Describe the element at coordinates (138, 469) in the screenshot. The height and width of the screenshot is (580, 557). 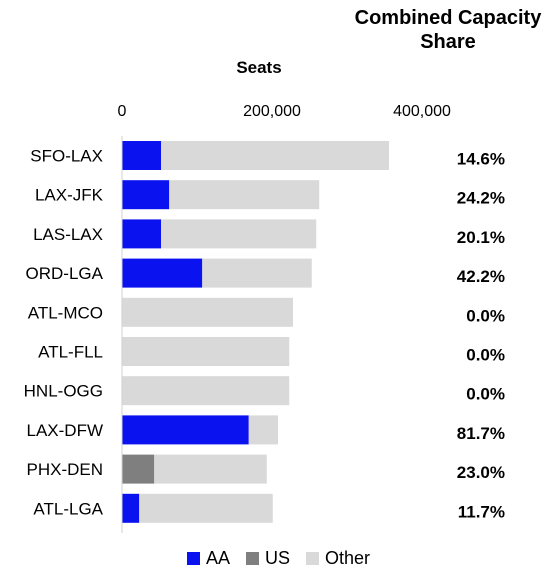
I see `bar-us` at that location.